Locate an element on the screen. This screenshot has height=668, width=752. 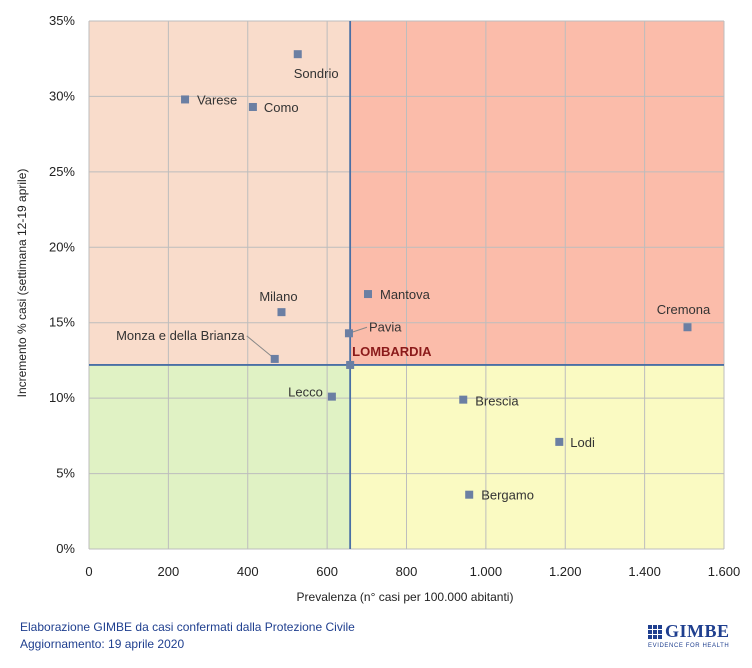
leader-line is located at coordinates (261, 347).